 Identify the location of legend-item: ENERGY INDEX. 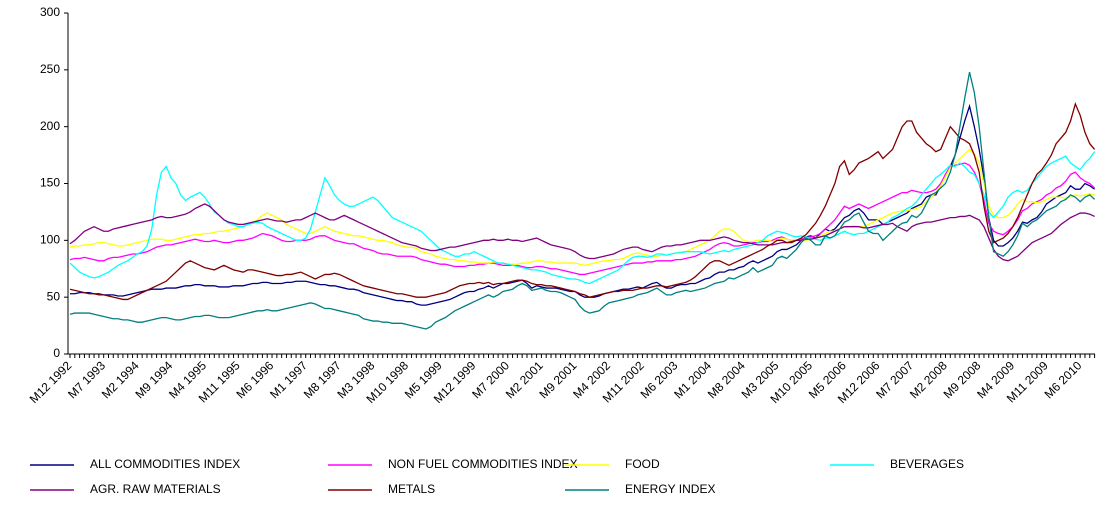
(640, 489).